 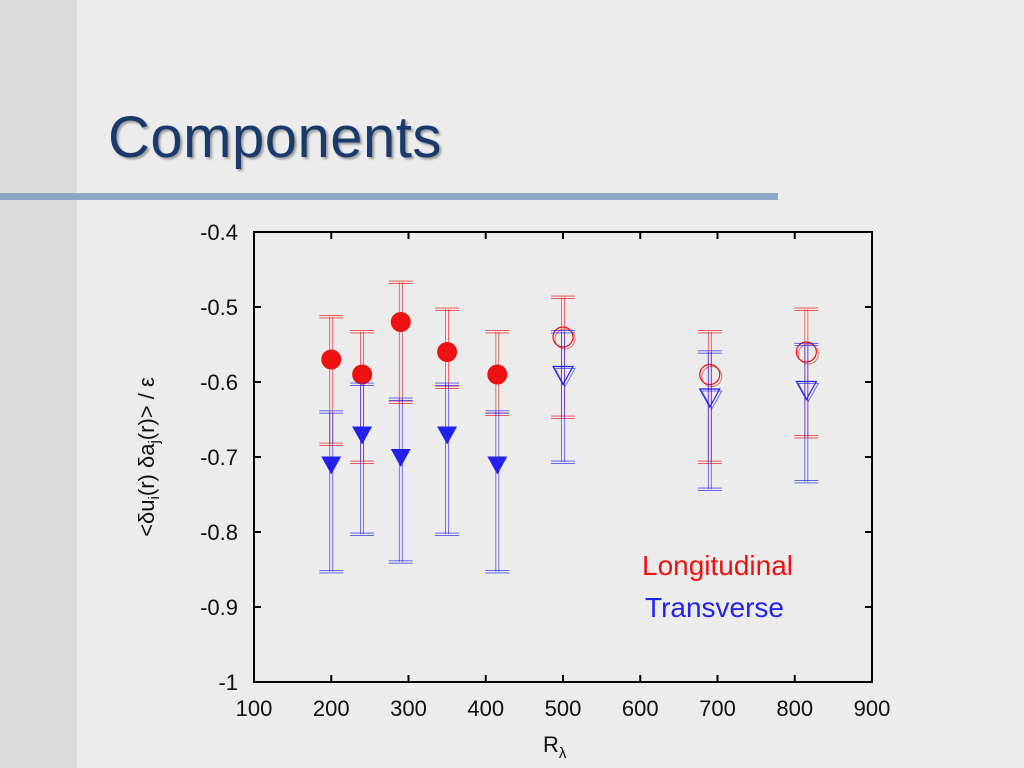 I want to click on x-tick-label: 600, so click(x=640, y=708).